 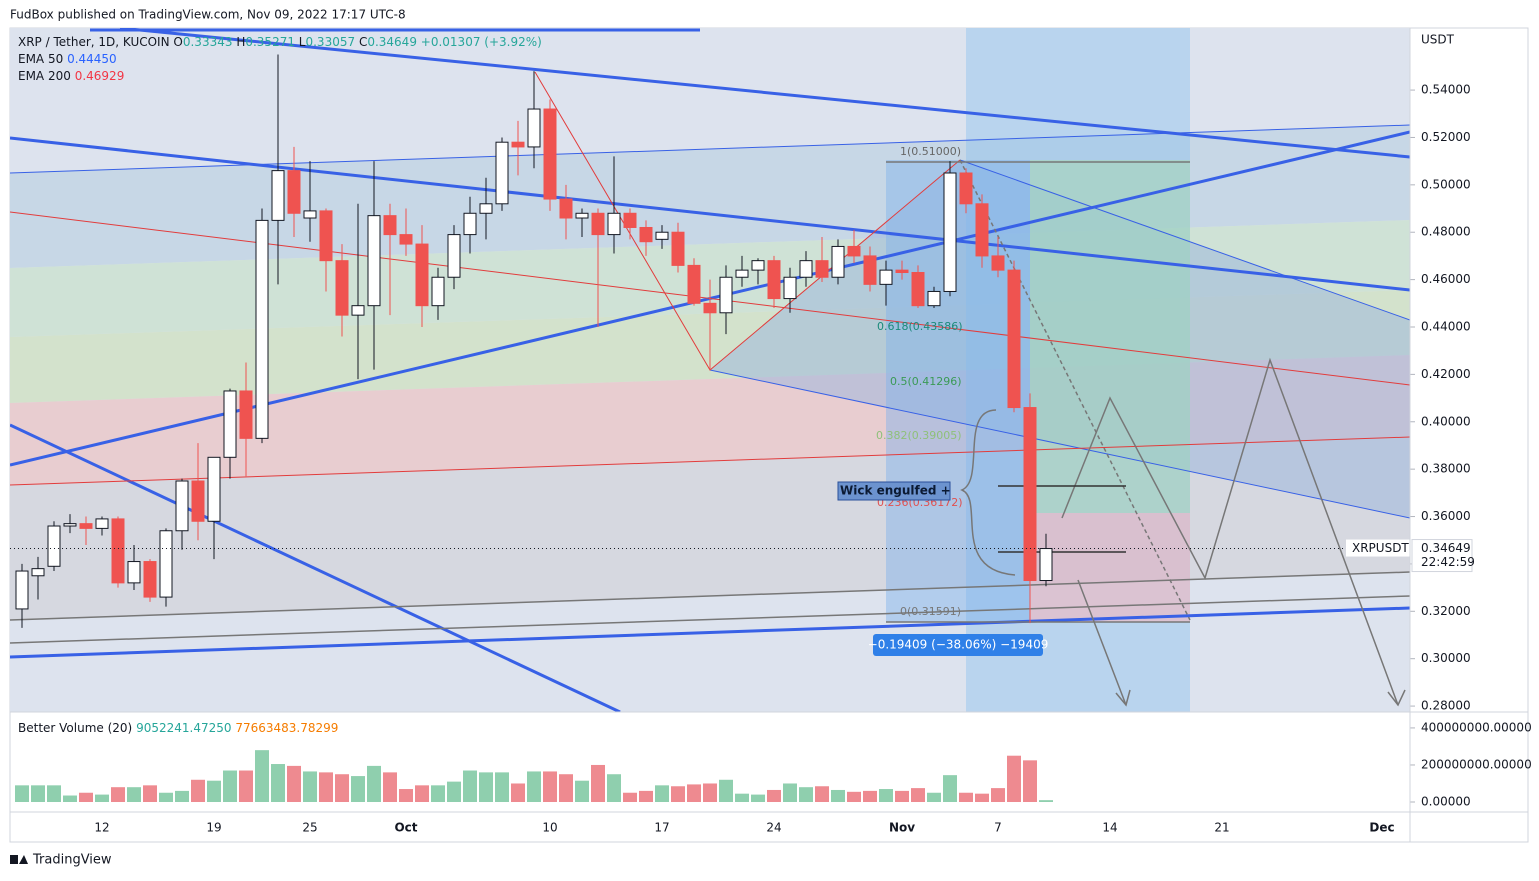 I want to click on y-tick-label: 0.40000, so click(x=1446, y=421).